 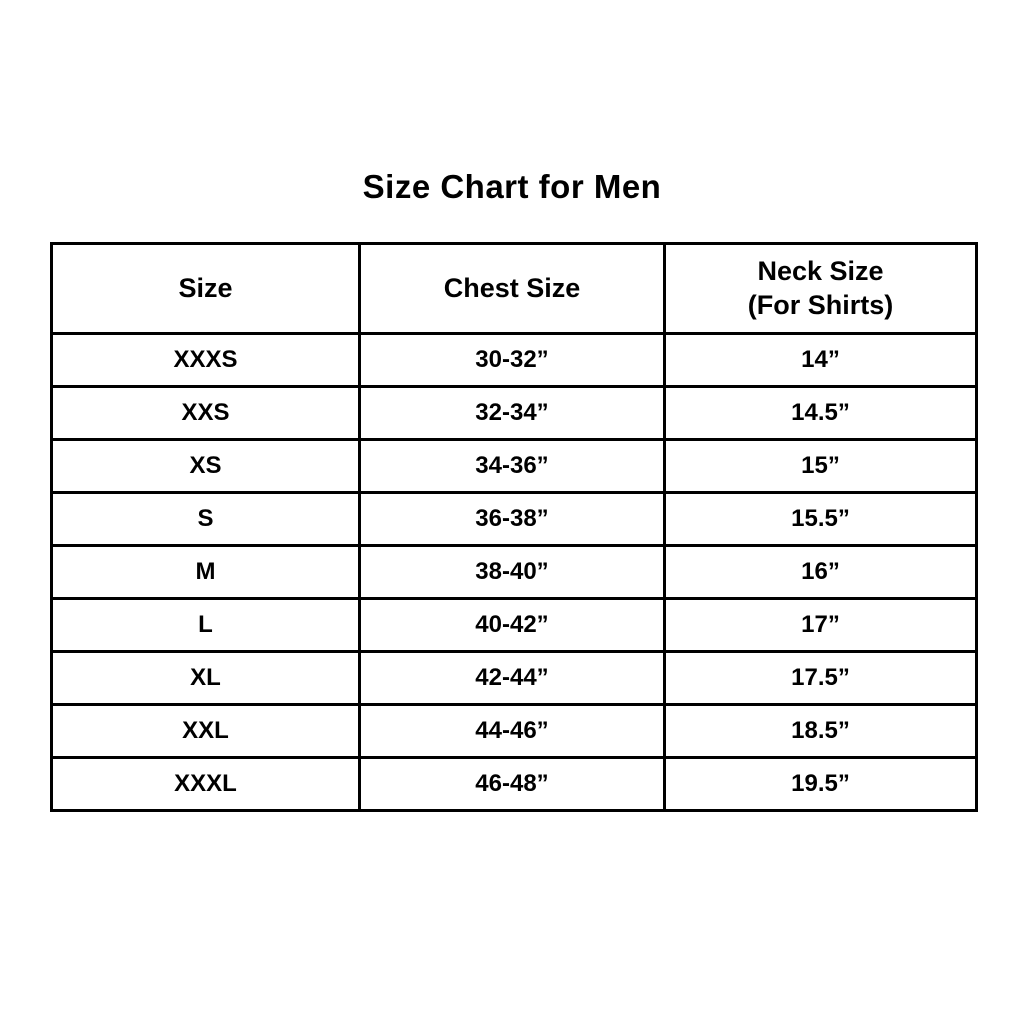 What do you see at coordinates (820, 466) in the screenshot?
I see `table-cell: 15”` at bounding box center [820, 466].